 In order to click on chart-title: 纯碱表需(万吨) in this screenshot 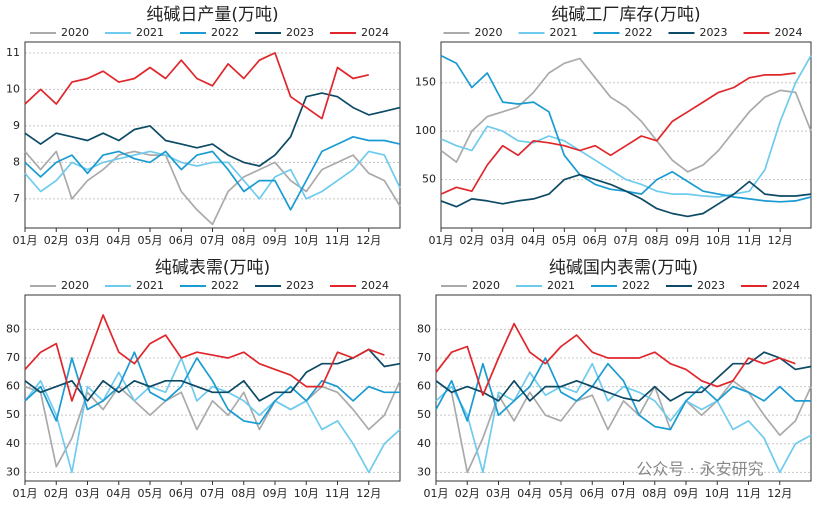, I will do `click(212, 268)`.